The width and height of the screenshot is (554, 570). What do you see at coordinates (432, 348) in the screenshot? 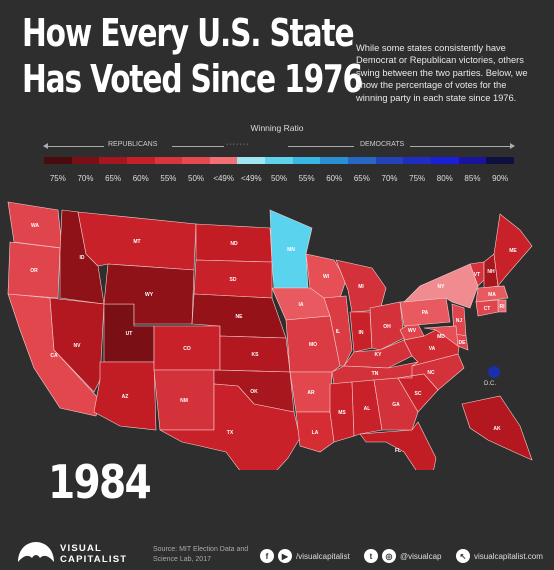
I see `state-va` at bounding box center [432, 348].